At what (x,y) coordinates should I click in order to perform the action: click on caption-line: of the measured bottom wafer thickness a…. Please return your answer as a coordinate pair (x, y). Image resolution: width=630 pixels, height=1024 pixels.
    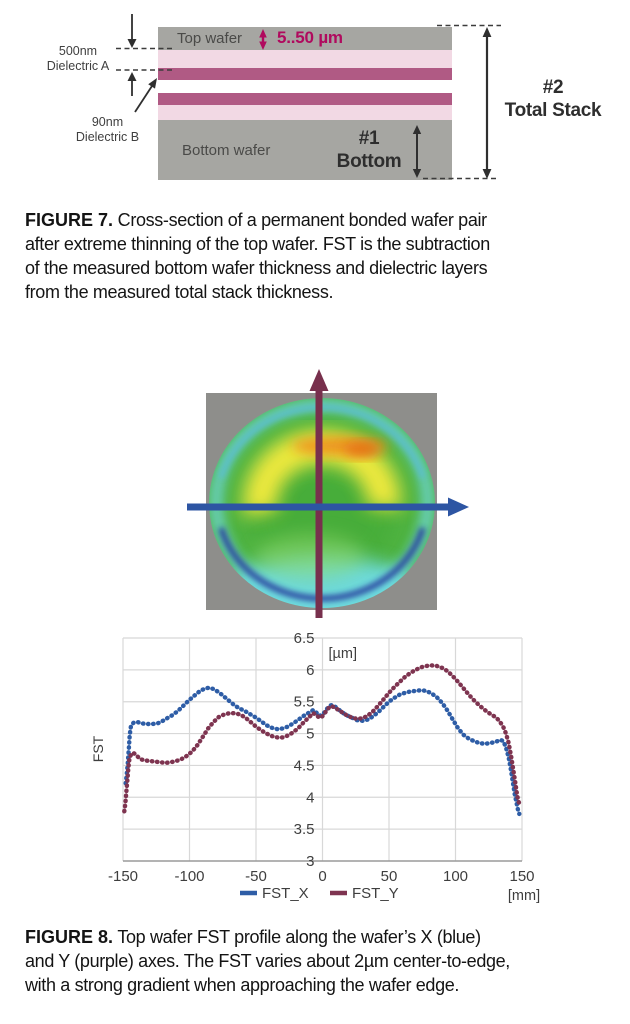
    Looking at the image, I should click on (256, 268).